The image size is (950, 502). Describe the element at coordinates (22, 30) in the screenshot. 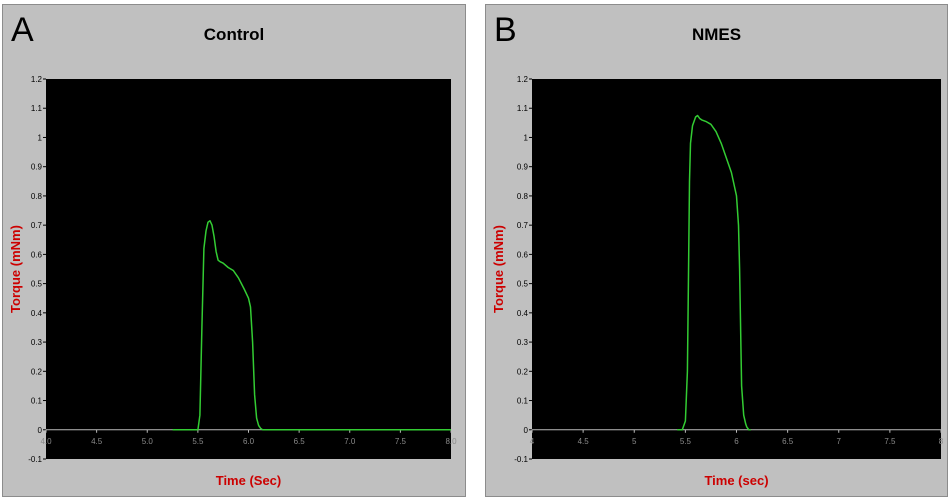

I see `panel-letter-a: A` at that location.